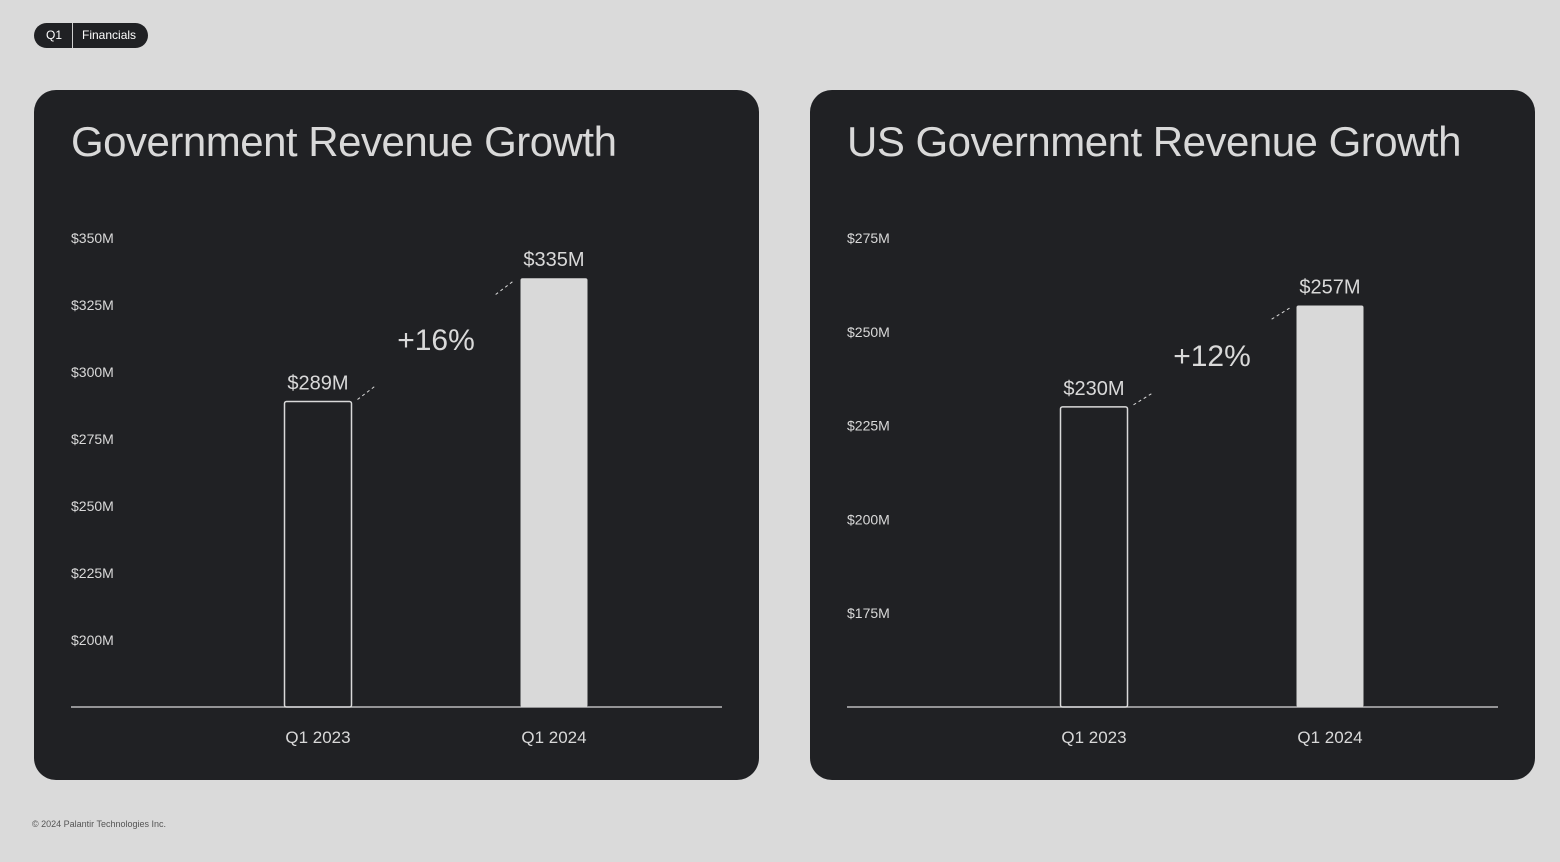  I want to click on bar-value-label: $289M, so click(317, 383).